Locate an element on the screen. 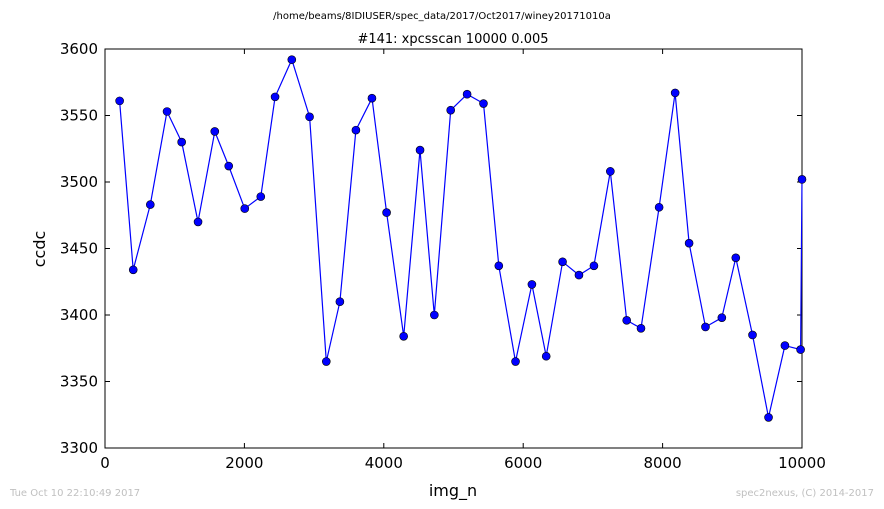 Image resolution: width=884 pixels, height=509 pixels. y-tick-label-2: 3400 is located at coordinates (79, 315).